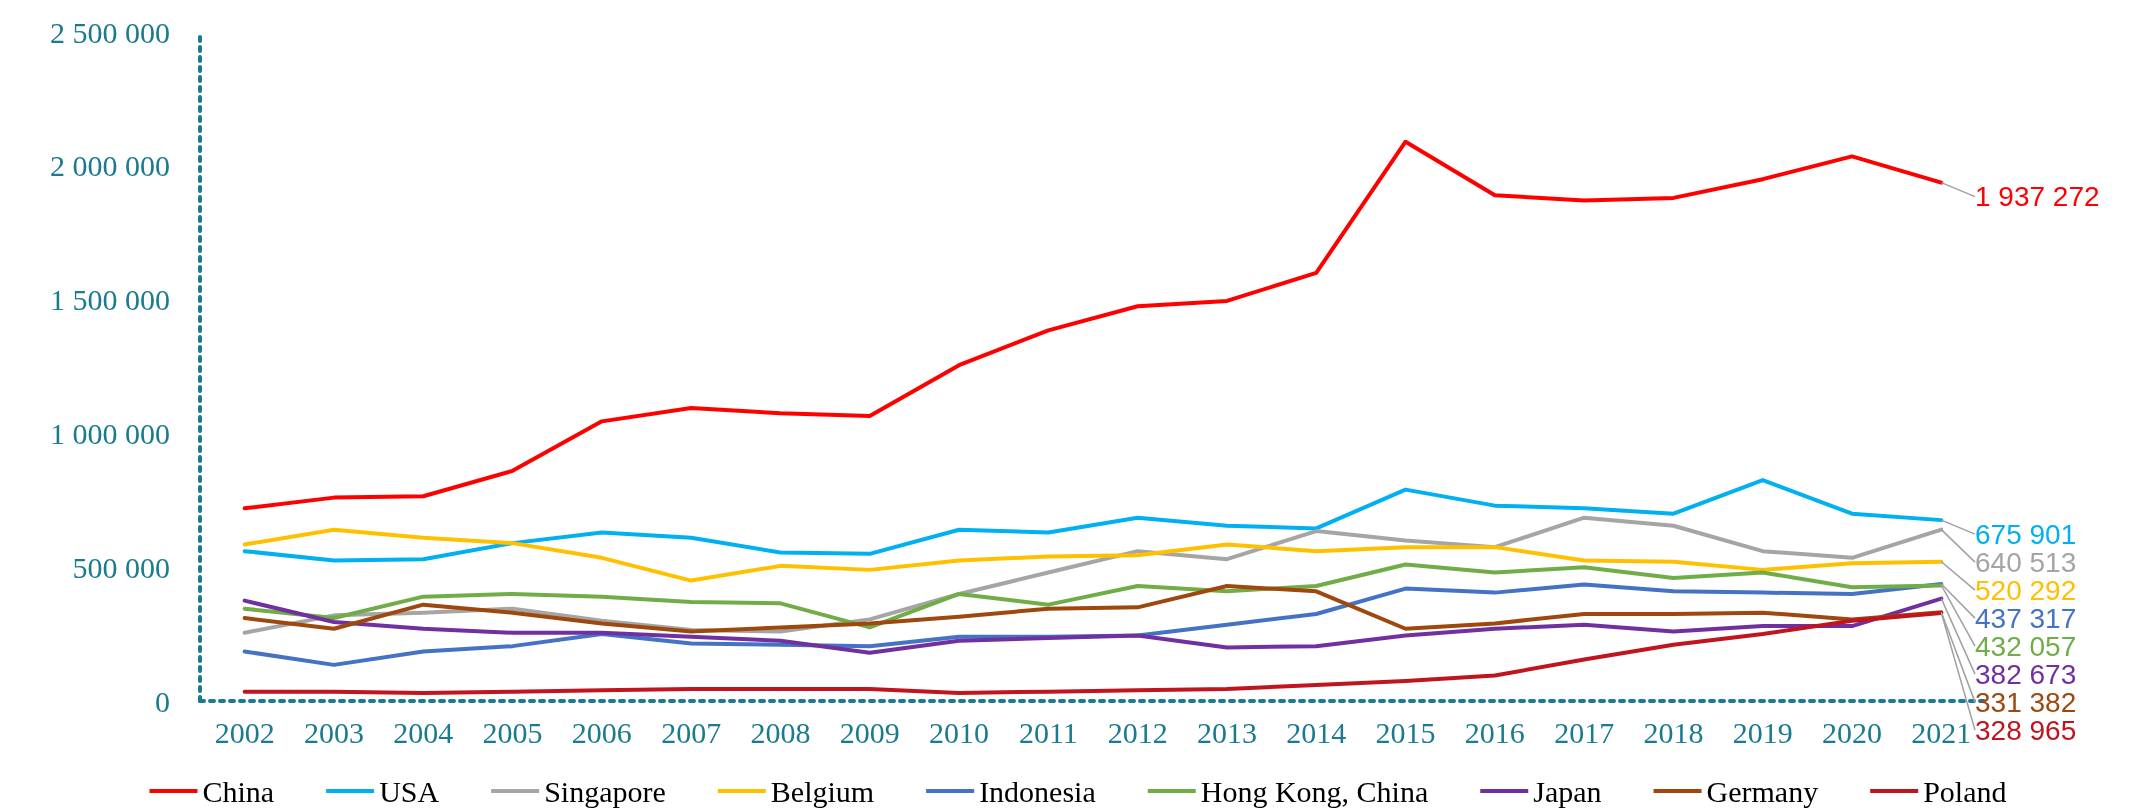  What do you see at coordinates (512, 732) in the screenshot?
I see `x-tick-label: 2005` at bounding box center [512, 732].